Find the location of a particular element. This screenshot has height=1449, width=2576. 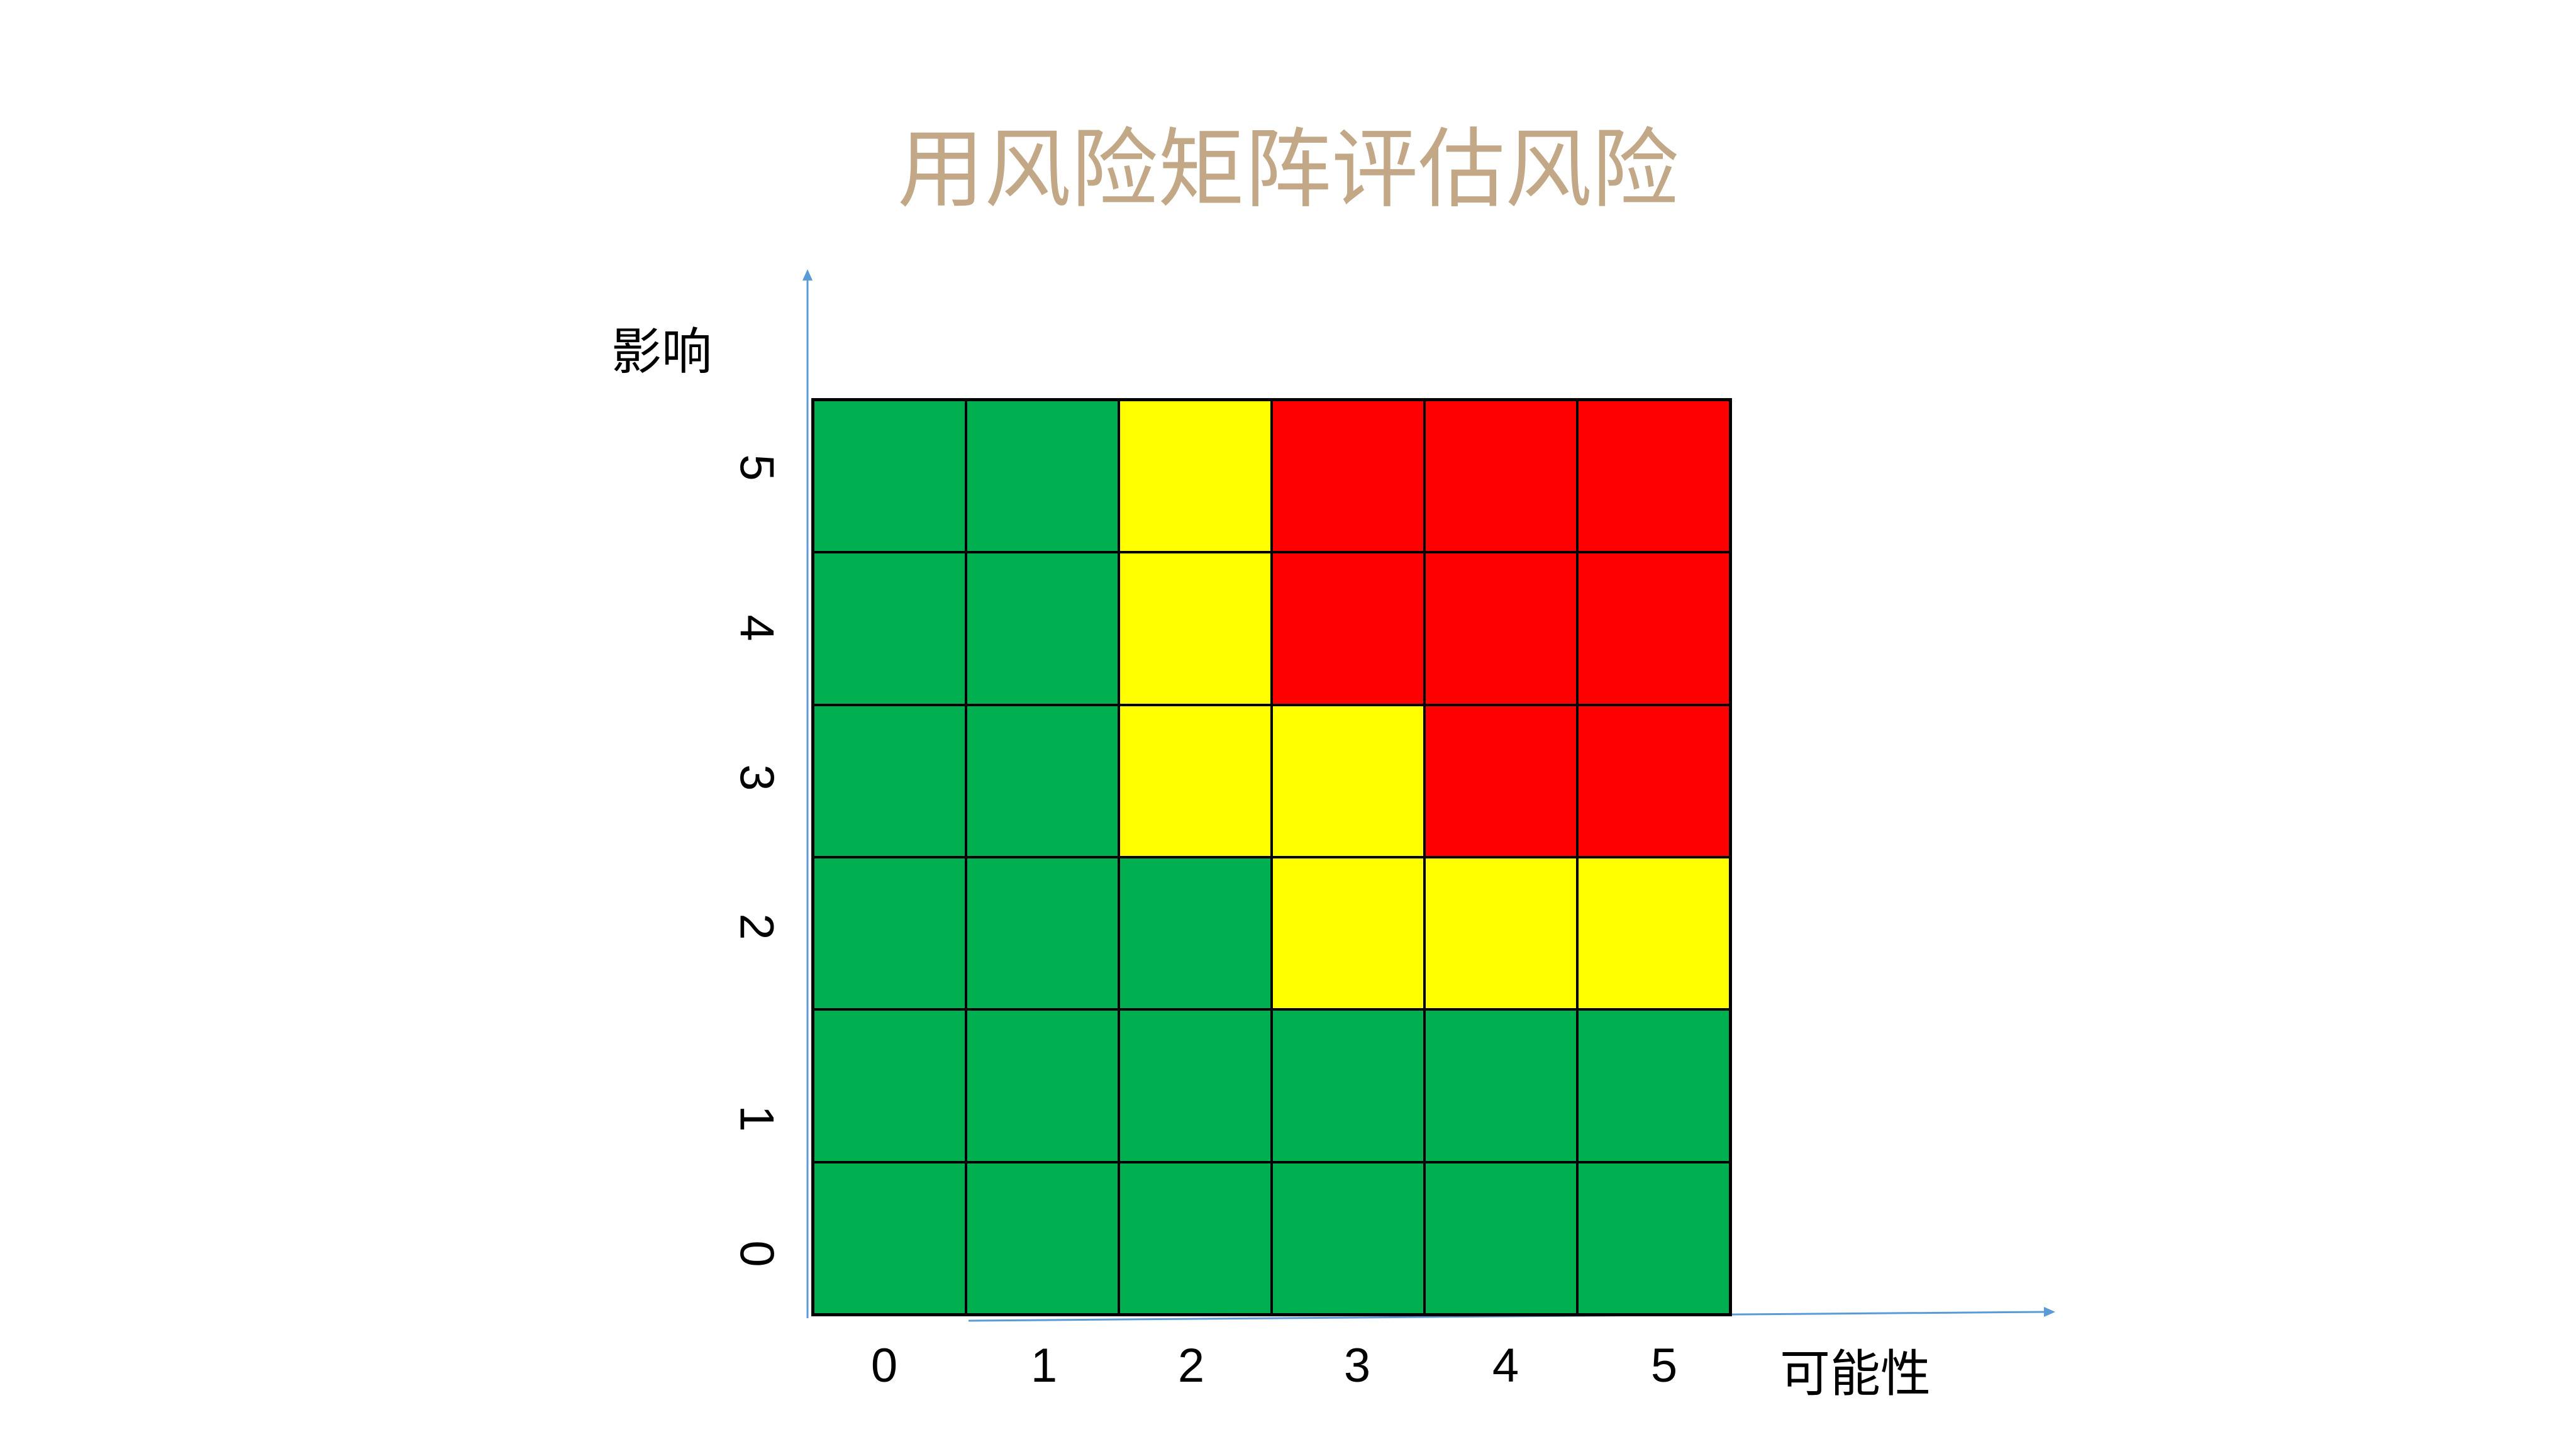

x-tick-label: 3 is located at coordinates (1357, 1365).